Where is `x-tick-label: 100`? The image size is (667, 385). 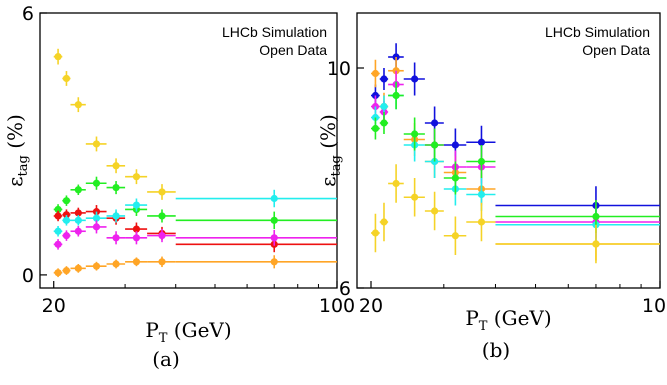 x-tick-label: 100 is located at coordinates (654, 306).